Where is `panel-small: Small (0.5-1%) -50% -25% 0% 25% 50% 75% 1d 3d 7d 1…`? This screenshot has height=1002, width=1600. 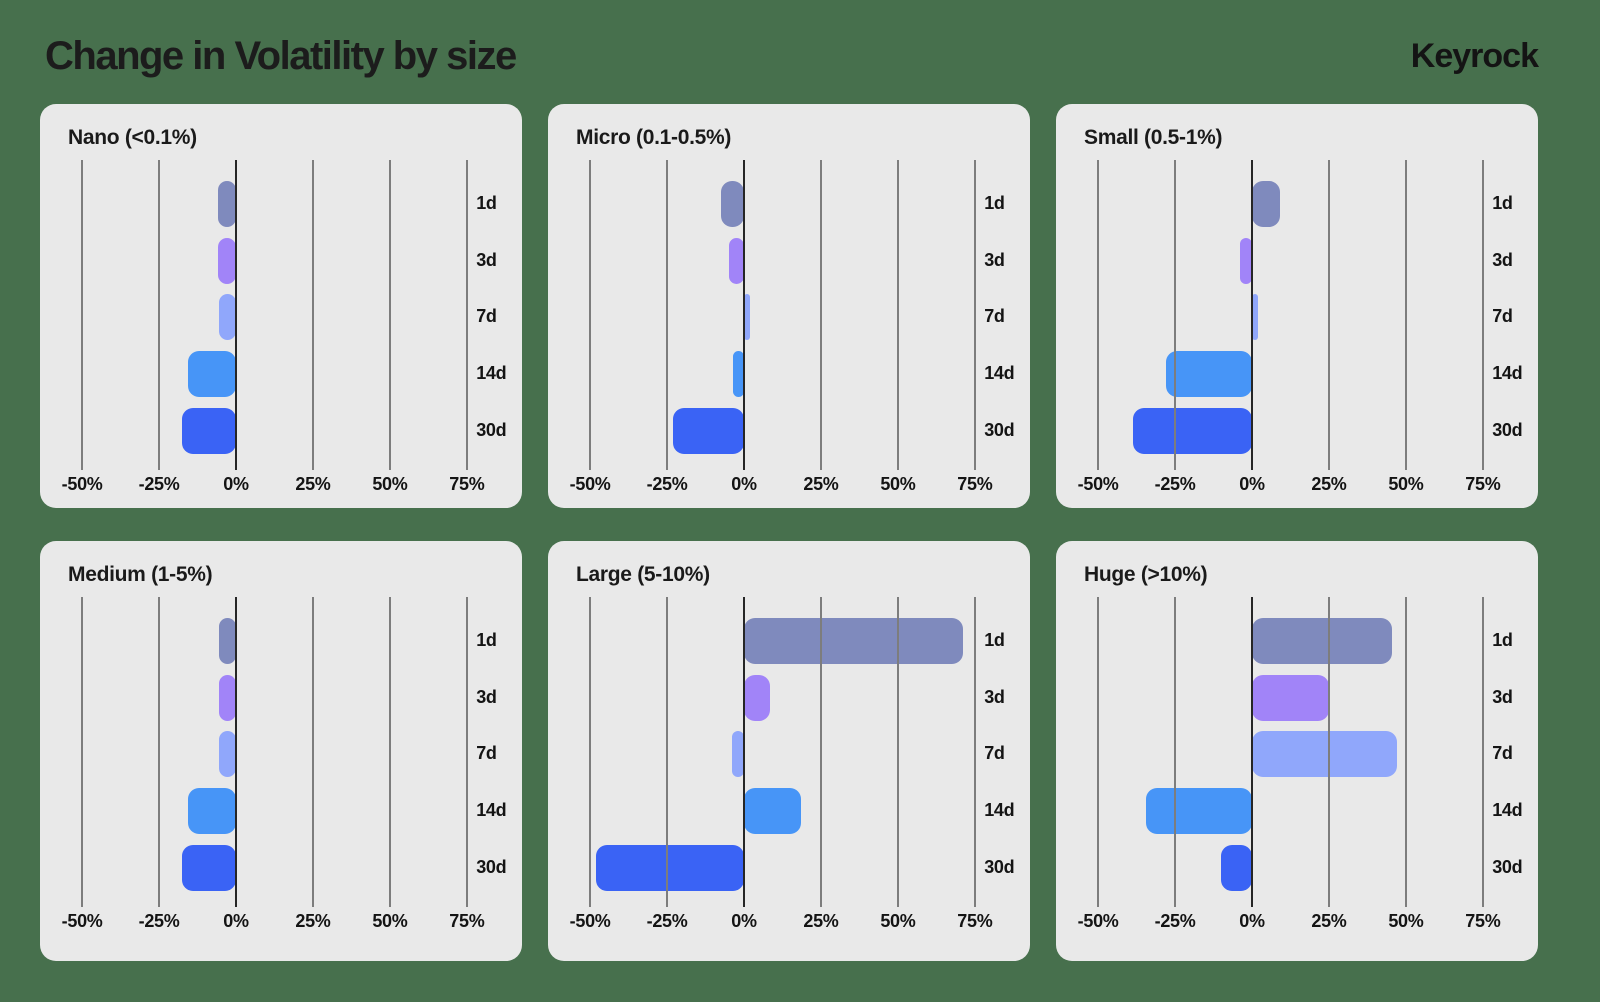
panel-small: Small (0.5-1%) -50% -25% 0% 25% 50% 75% 1d 3d 7d 1… is located at coordinates (1297, 306).